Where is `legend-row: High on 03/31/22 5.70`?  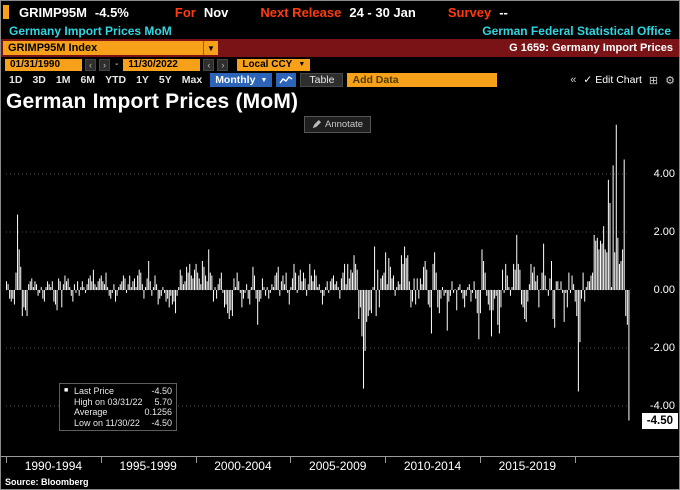 legend-row: High on 03/31/22 5.70 is located at coordinates (118, 402).